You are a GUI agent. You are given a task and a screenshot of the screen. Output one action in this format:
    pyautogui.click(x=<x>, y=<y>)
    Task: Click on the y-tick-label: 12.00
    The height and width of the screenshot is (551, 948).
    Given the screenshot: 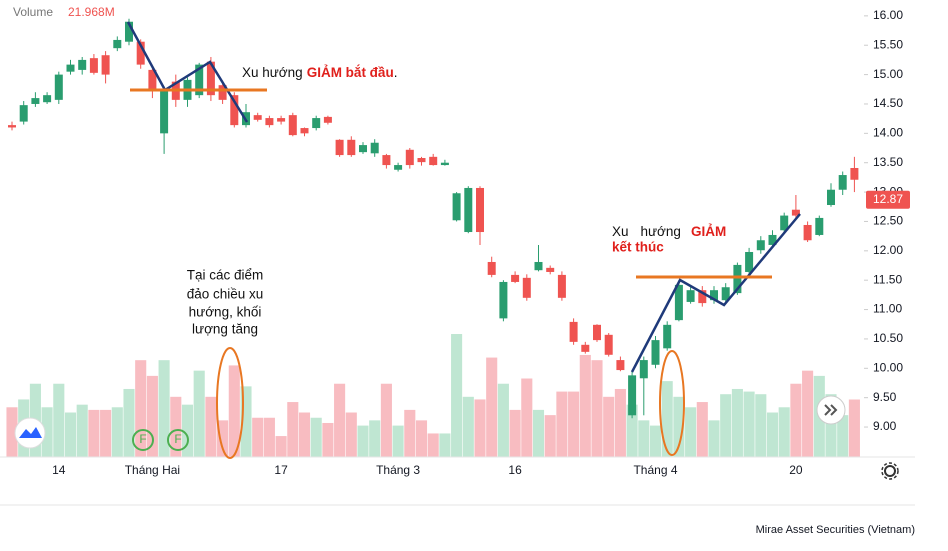 What is the action you would take?
    pyautogui.click(x=888, y=250)
    